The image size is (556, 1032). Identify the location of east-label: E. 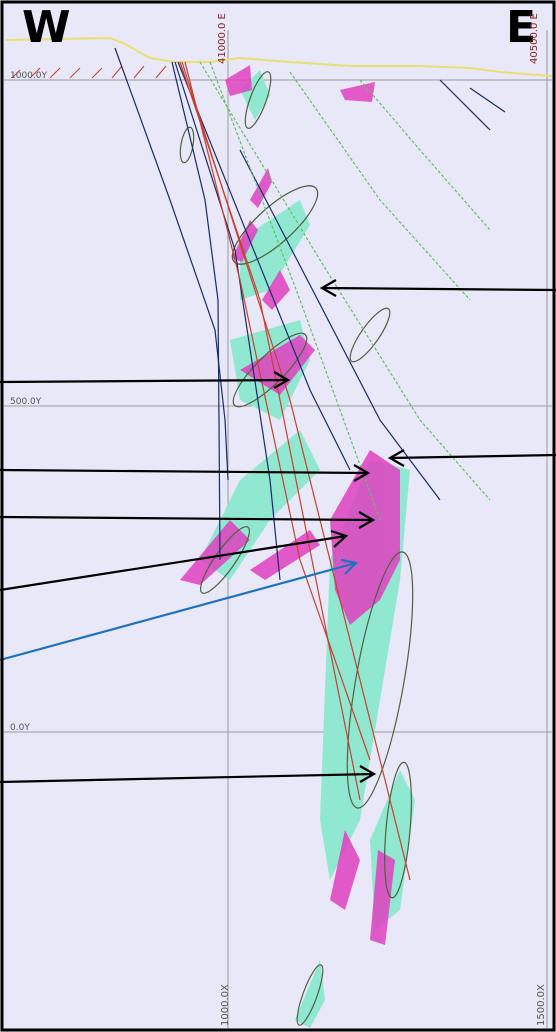
(521, 27).